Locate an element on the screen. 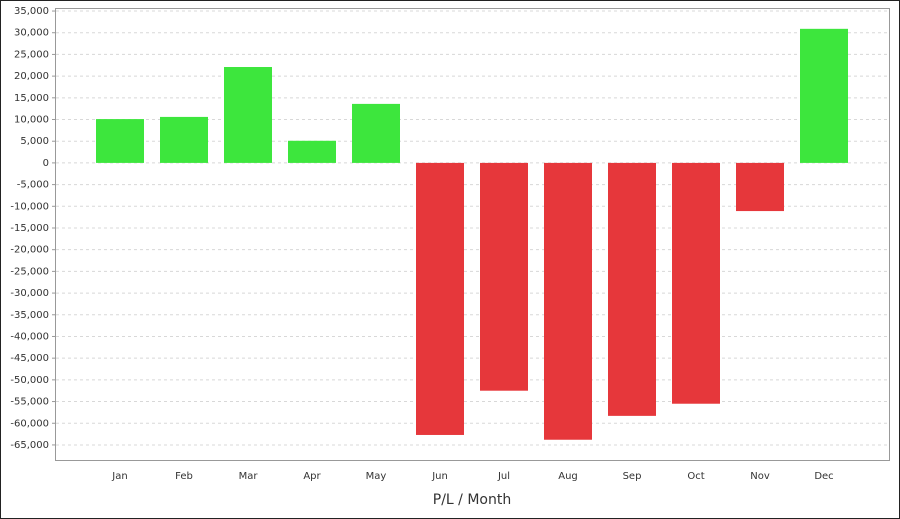 The image size is (900, 519). x-tick-label: Mar is located at coordinates (249, 476).